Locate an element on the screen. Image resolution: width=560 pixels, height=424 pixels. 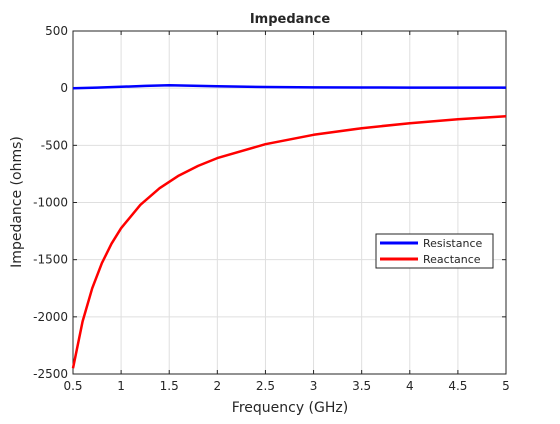
x-tick-label: 4 is located at coordinates (410, 386).